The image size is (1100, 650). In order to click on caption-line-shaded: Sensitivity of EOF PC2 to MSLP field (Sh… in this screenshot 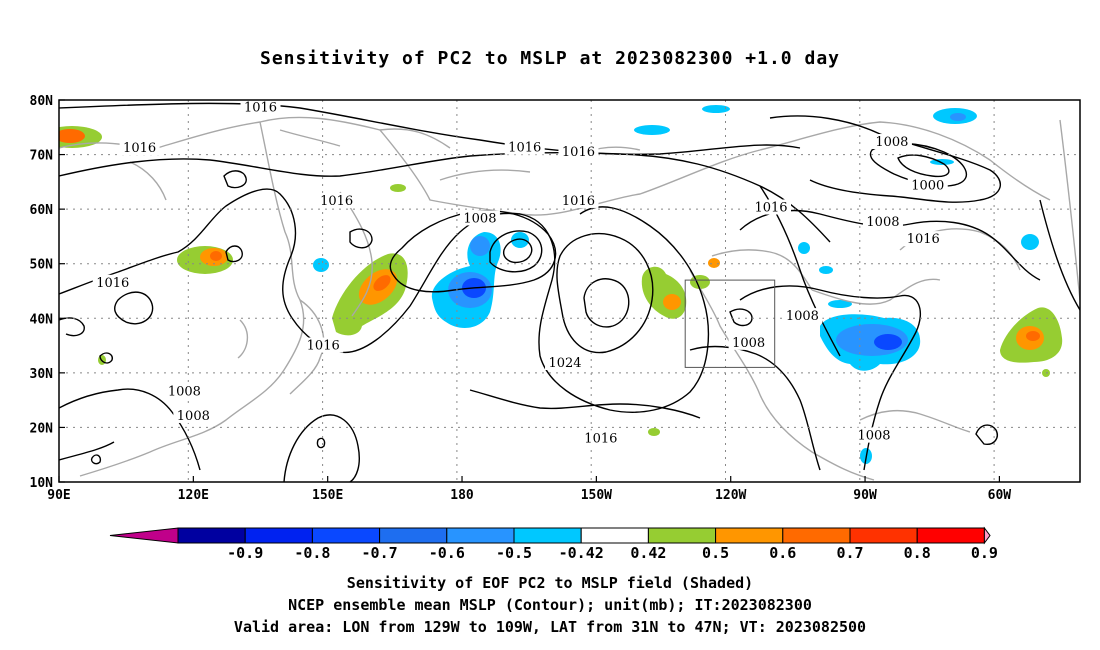, I will do `click(550, 583)`.